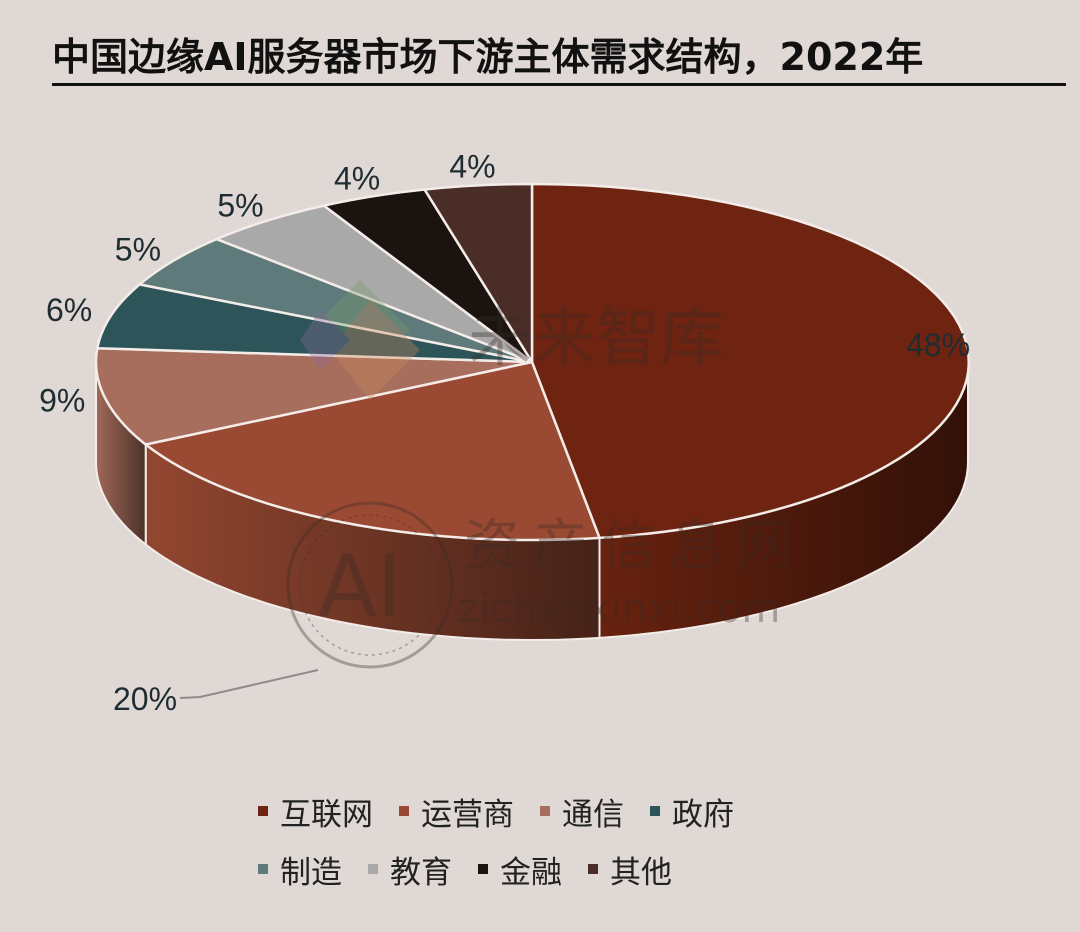 This screenshot has width=1080, height=932. I want to click on data-label-制造: 5%, so click(138, 249).